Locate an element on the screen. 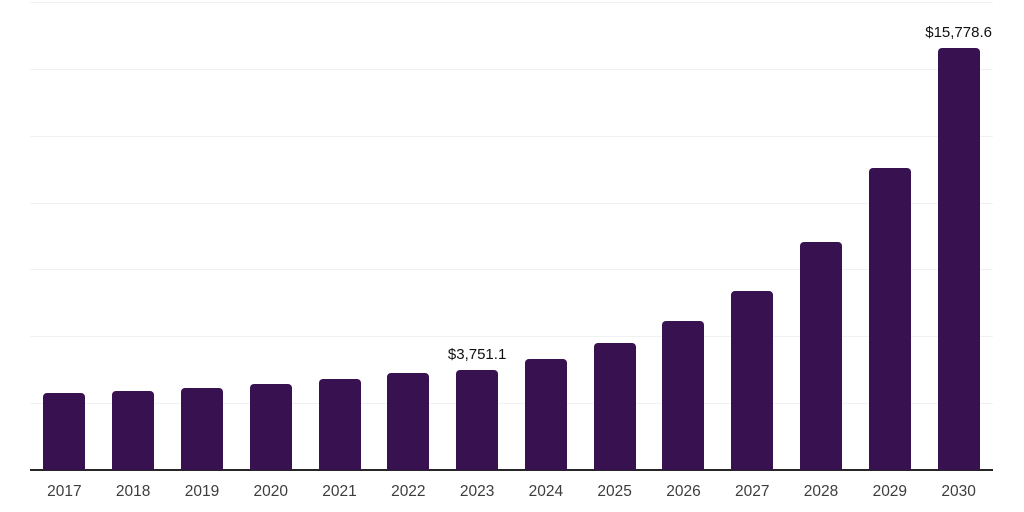  bar-2027 is located at coordinates (752, 380).